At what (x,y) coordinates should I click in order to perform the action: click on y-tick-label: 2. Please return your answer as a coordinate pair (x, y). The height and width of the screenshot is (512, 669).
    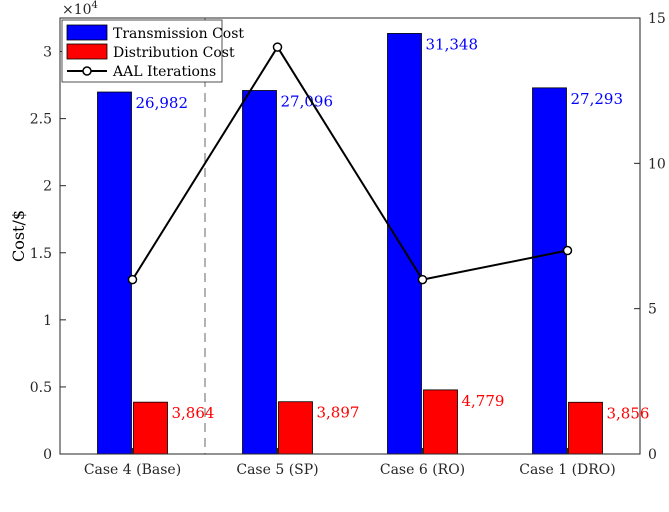
    Looking at the image, I should click on (47, 187).